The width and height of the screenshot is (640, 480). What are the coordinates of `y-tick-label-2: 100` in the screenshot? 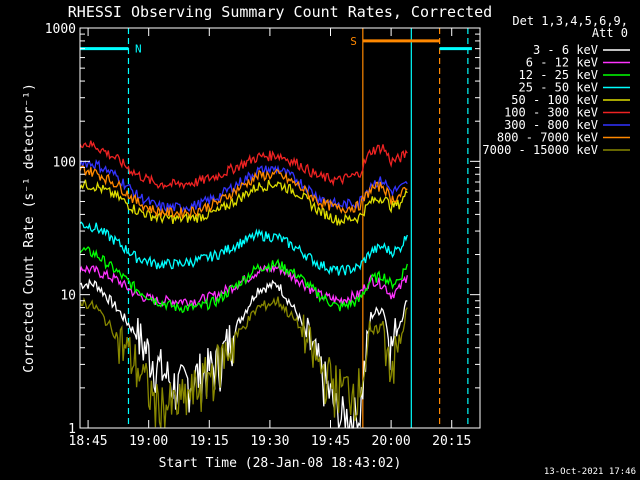 It's located at (64, 162).